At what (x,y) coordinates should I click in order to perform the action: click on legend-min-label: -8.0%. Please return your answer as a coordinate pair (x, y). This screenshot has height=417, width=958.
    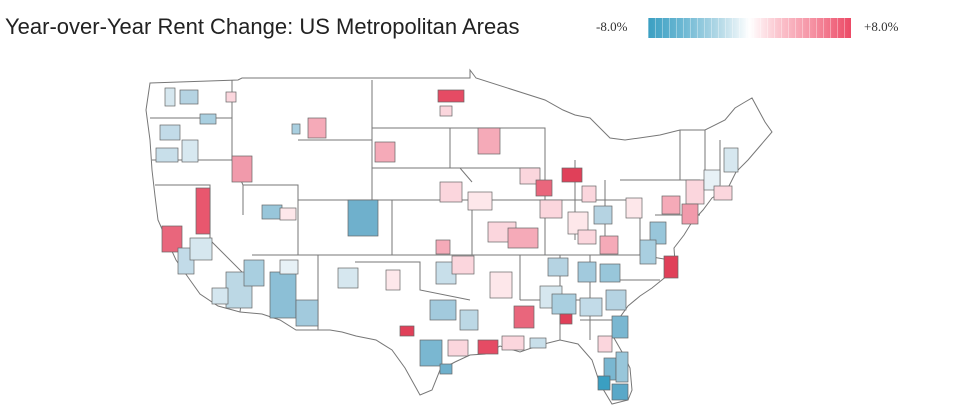
    Looking at the image, I should click on (612, 26).